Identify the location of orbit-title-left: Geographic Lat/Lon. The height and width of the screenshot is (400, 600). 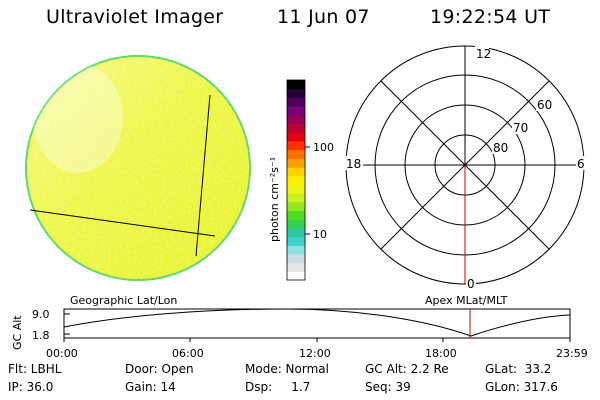
(123, 300).